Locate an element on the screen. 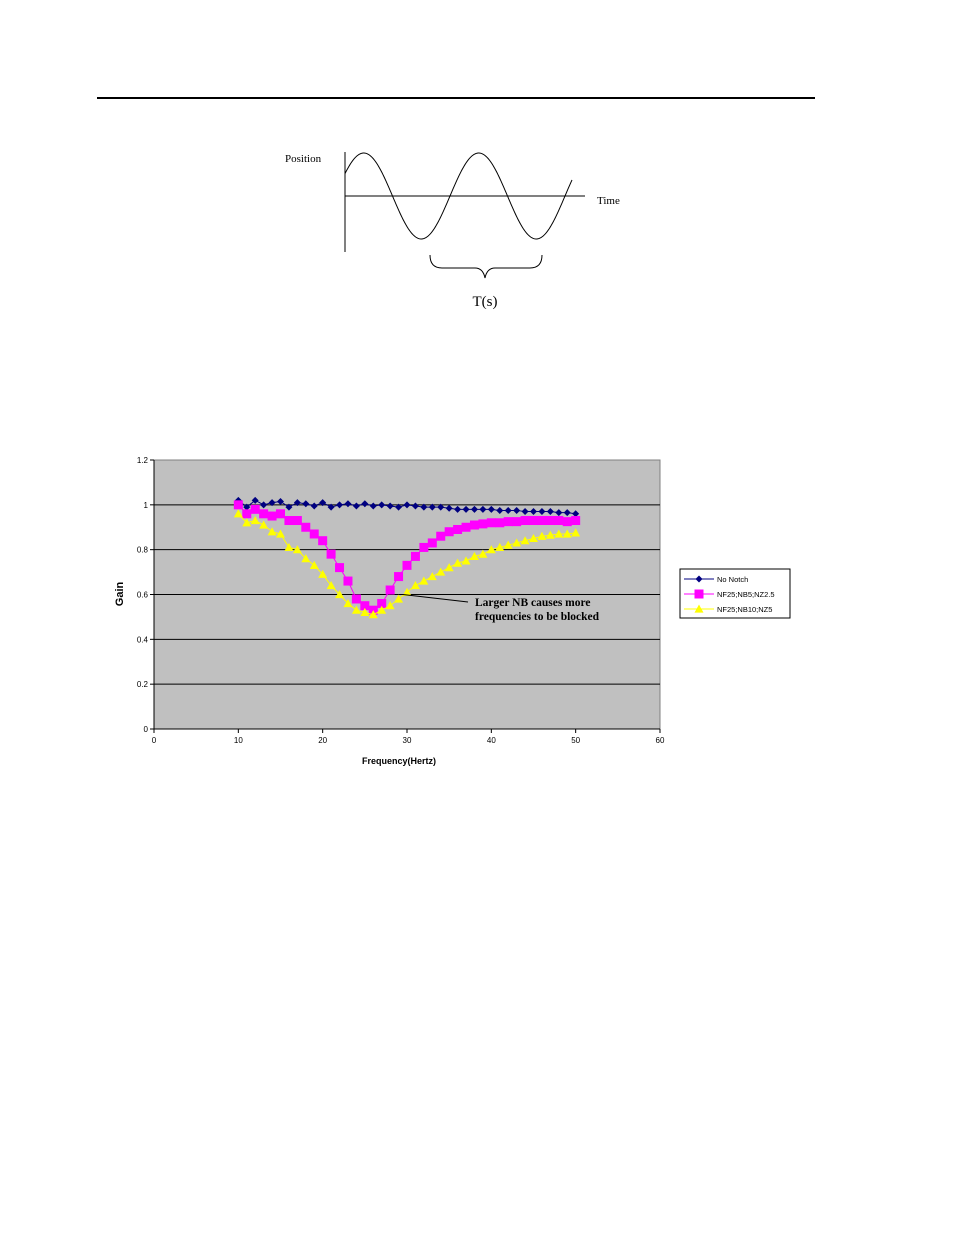 The image size is (954, 1235). period-brace is located at coordinates (486, 266).